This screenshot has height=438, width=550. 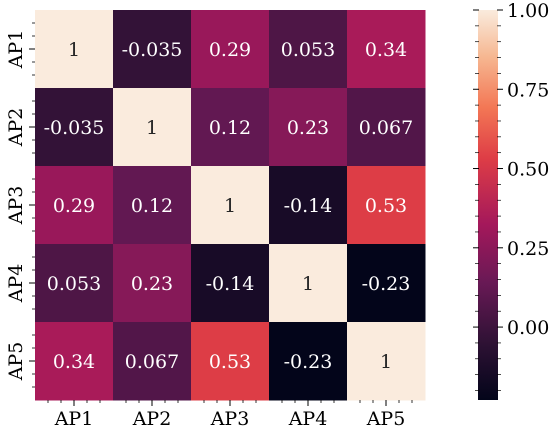 I want to click on heatmap-cell-AP2-AP2, so click(x=152, y=127).